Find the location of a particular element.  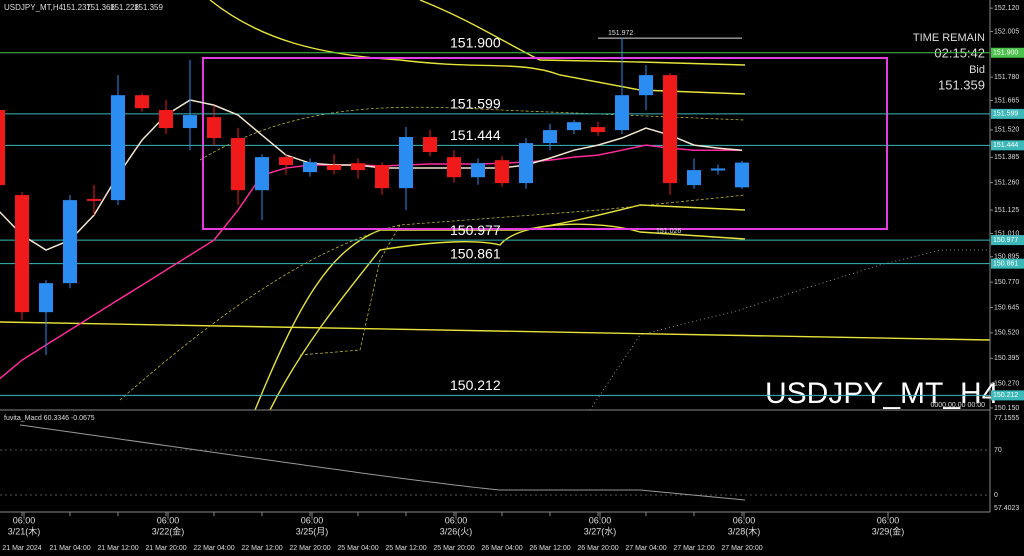

day-date: 3/22(金) is located at coordinates (168, 530).